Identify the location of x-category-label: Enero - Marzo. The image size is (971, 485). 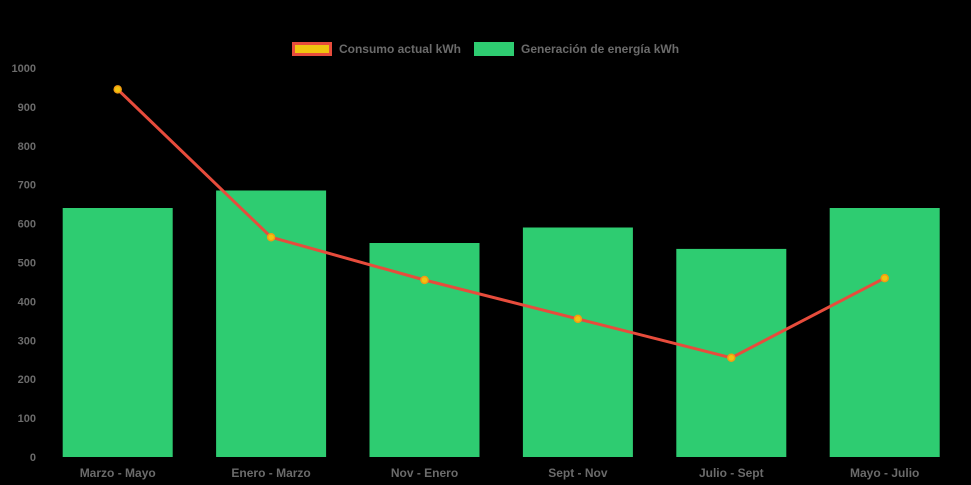
(270, 473).